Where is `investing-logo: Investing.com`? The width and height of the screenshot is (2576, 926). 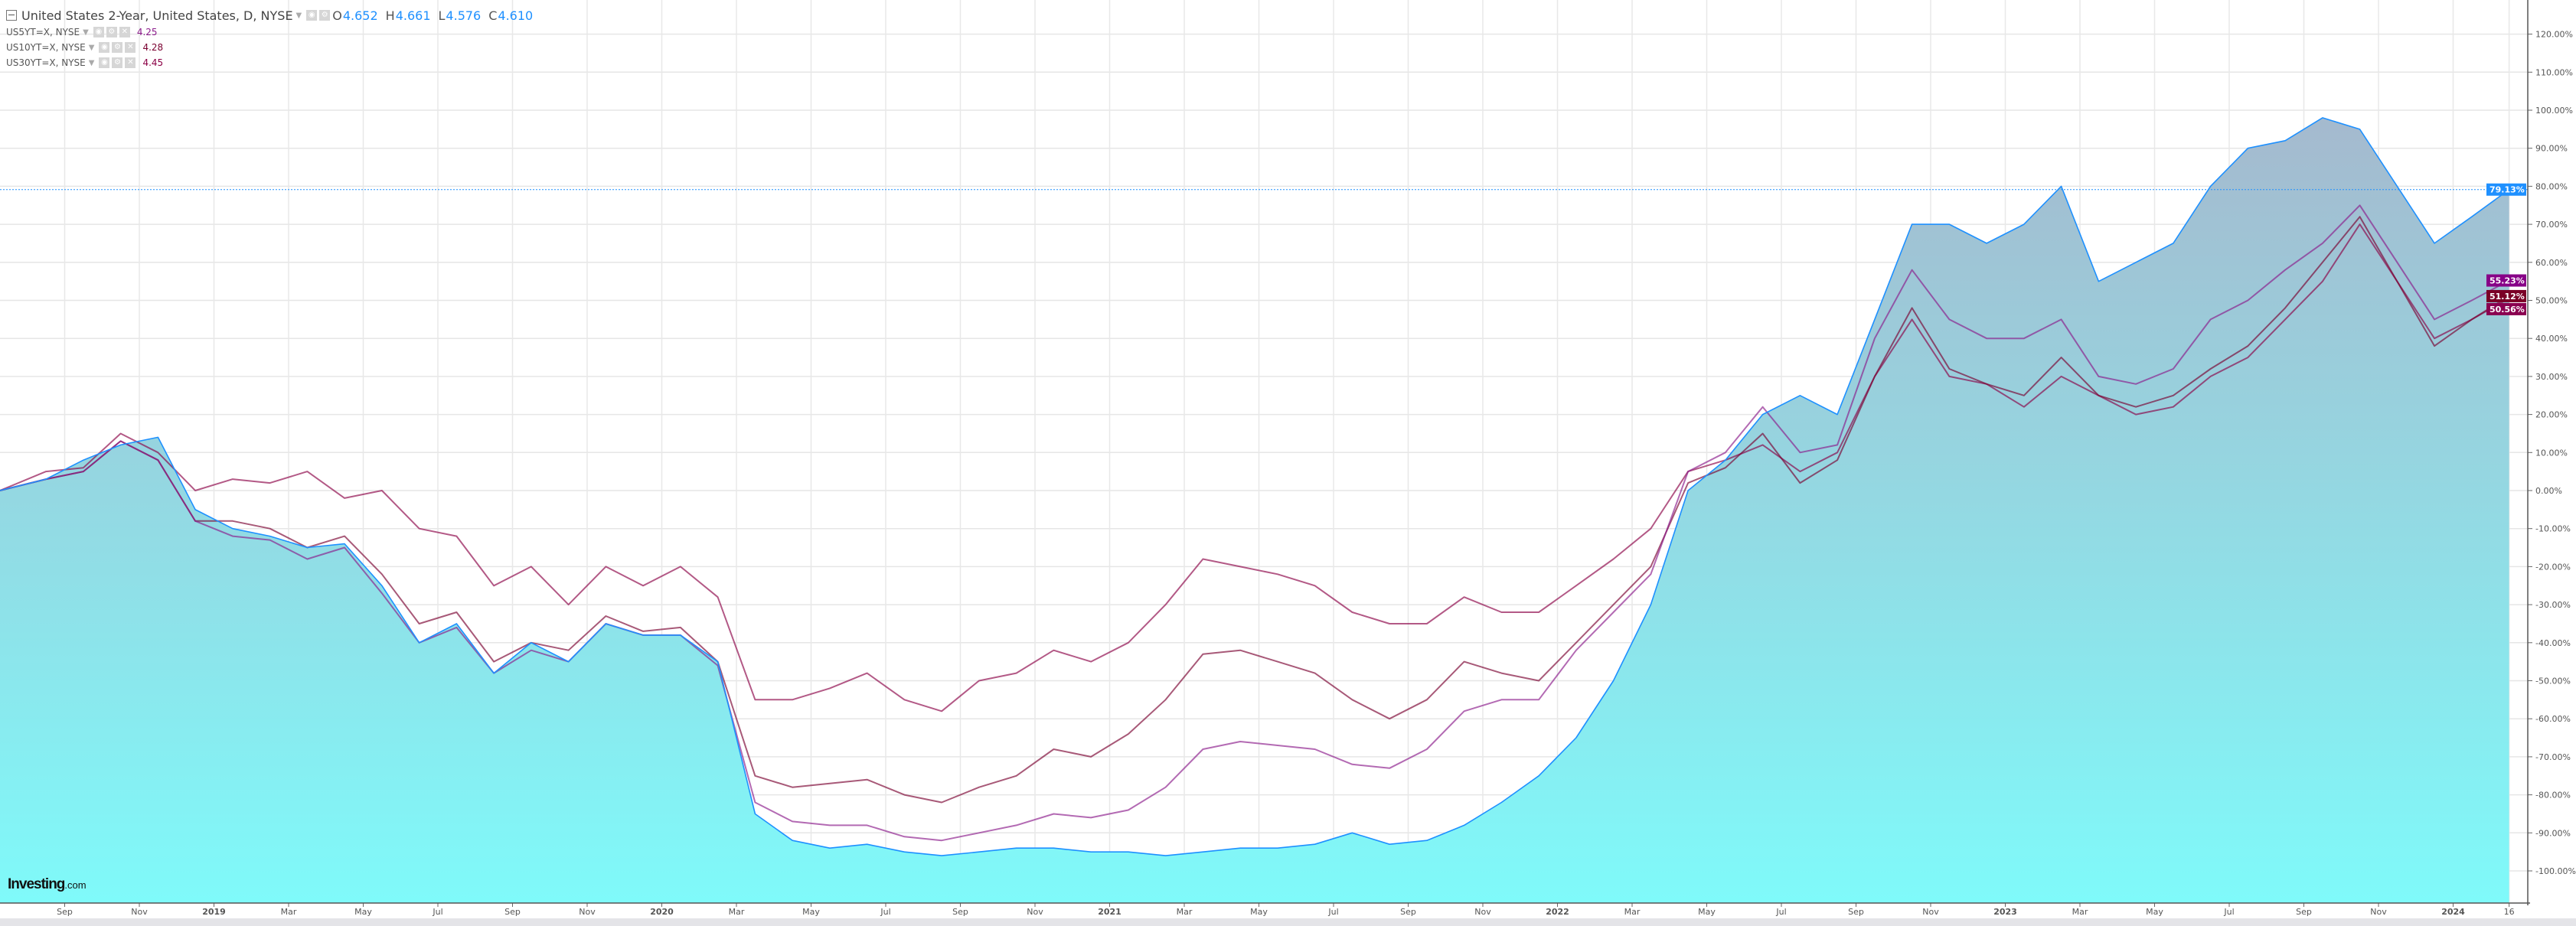 investing-logo: Investing.com is located at coordinates (47, 884).